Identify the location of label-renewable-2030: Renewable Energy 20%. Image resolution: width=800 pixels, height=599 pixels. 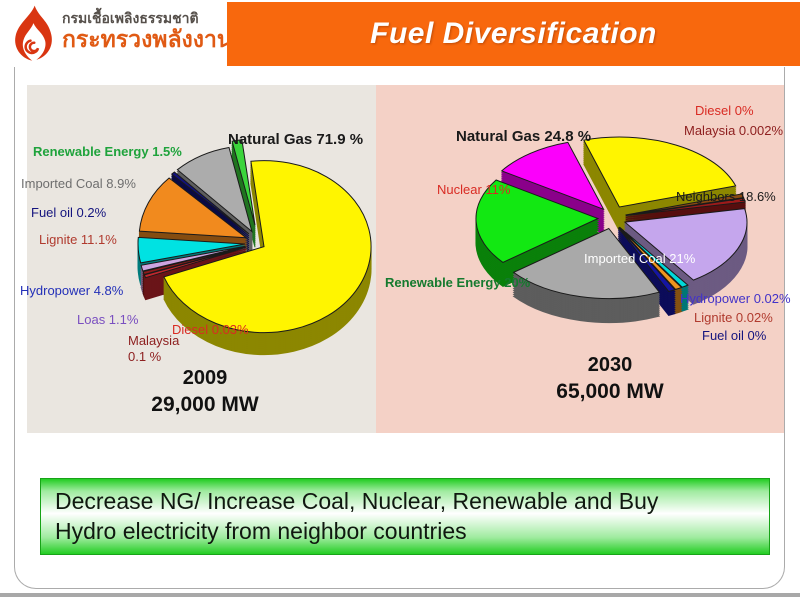
(458, 282).